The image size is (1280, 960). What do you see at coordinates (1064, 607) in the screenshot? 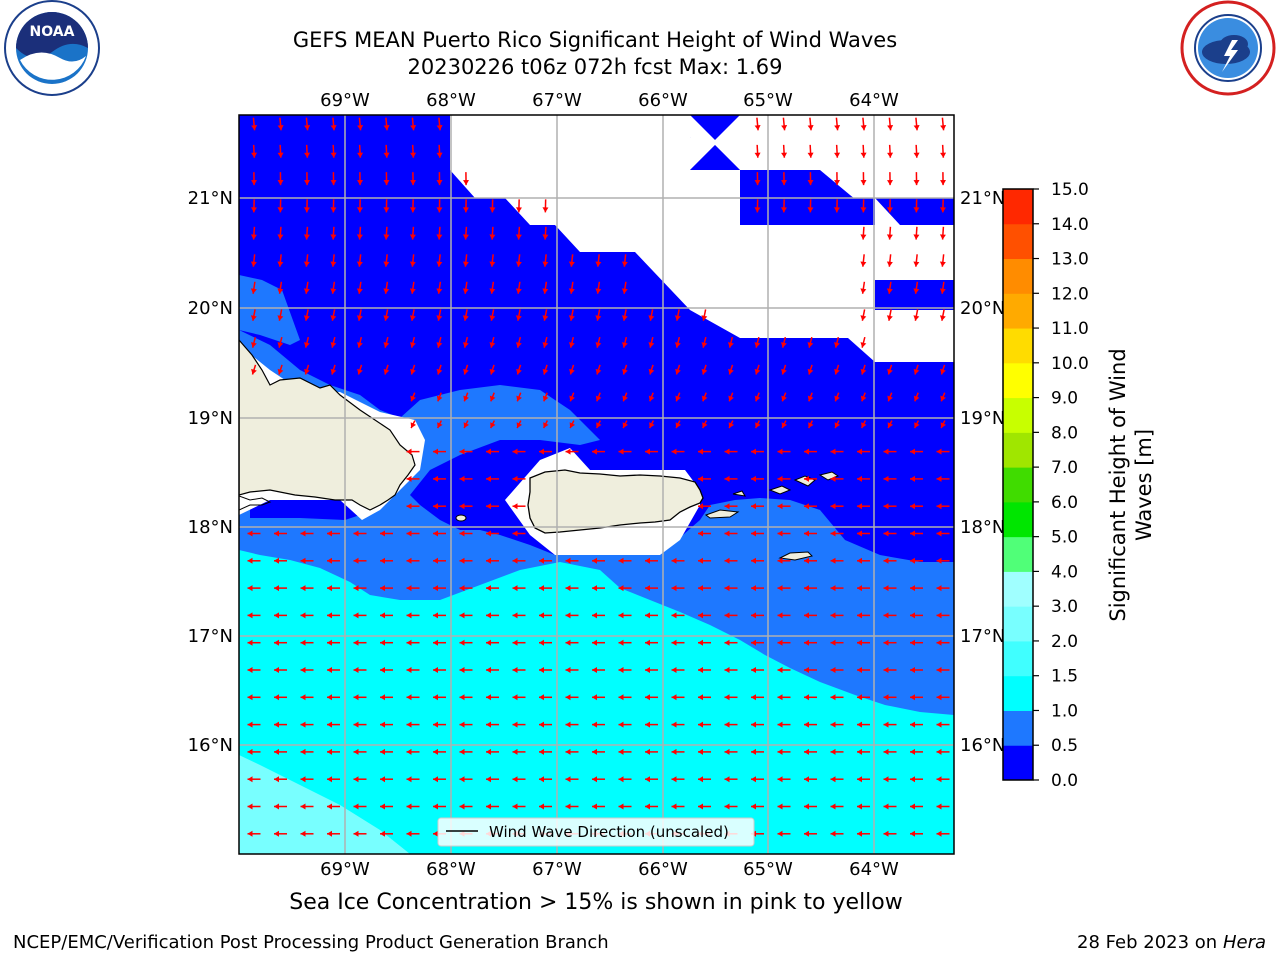
I see `colorbar-tick-label: 3.0` at bounding box center [1064, 607].